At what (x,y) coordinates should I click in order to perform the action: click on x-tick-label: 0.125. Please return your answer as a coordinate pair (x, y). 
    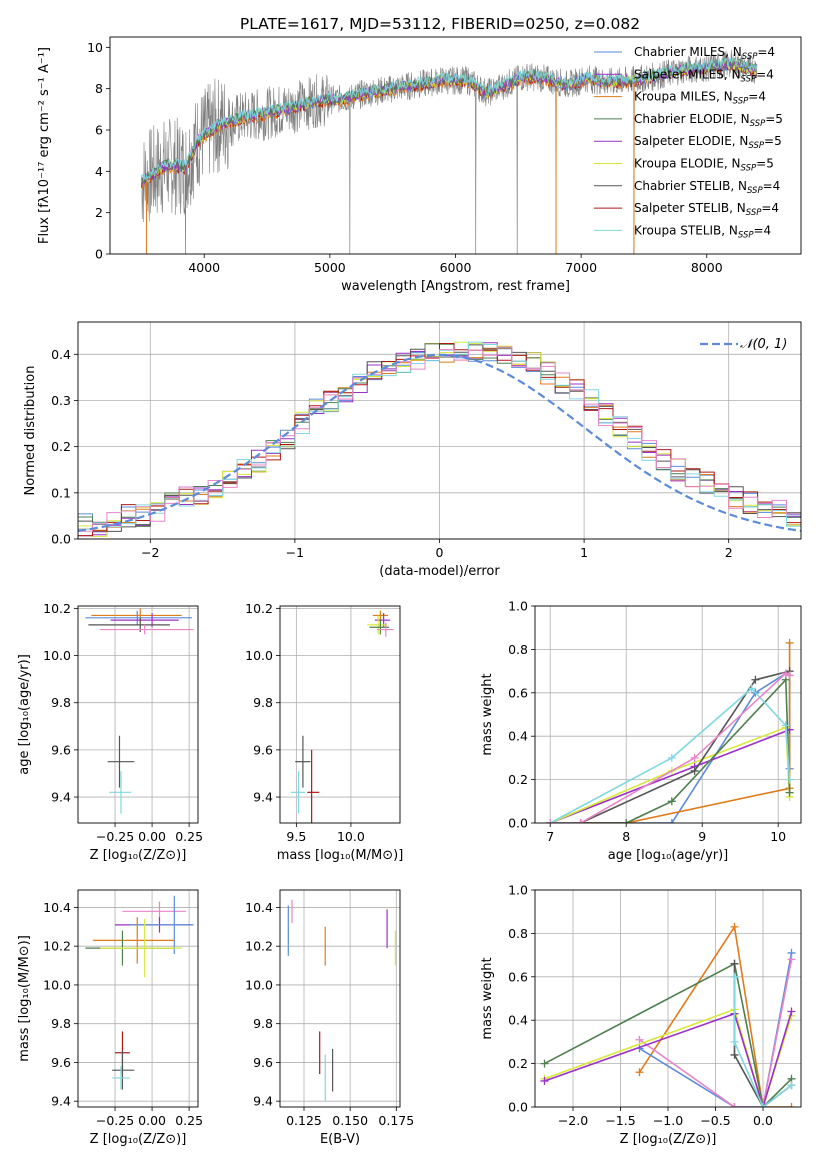
    Looking at the image, I should click on (304, 1120).